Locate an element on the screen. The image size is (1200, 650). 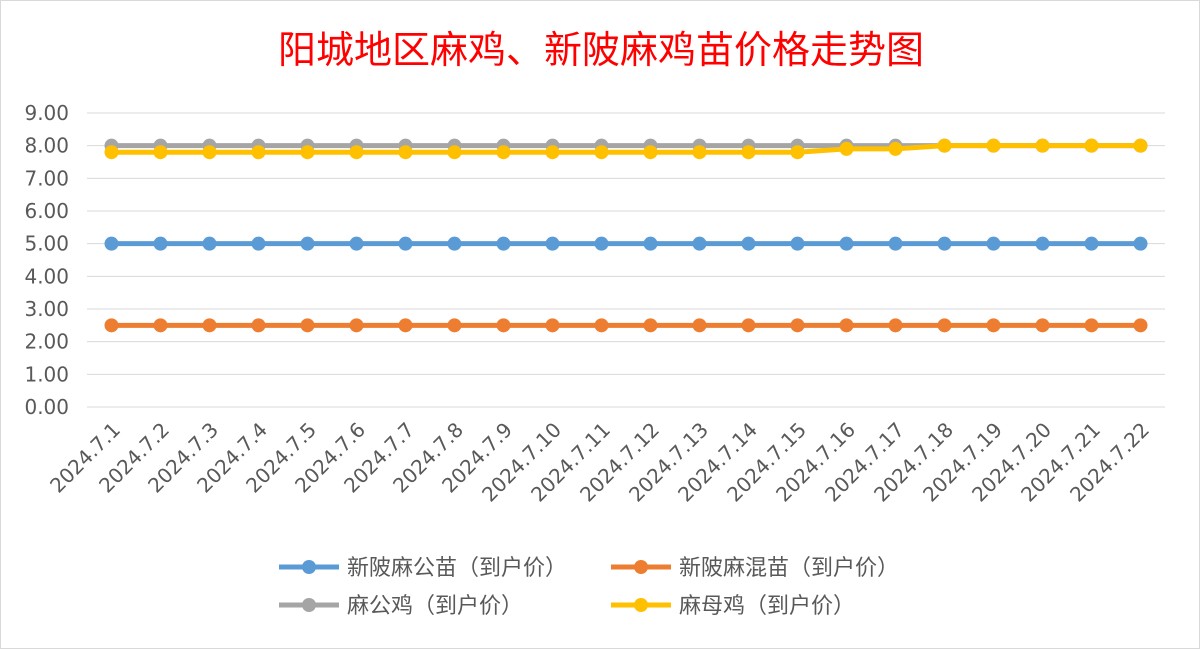
legend-entry: 麻公鸡（到户价） is located at coordinates (401, 606).